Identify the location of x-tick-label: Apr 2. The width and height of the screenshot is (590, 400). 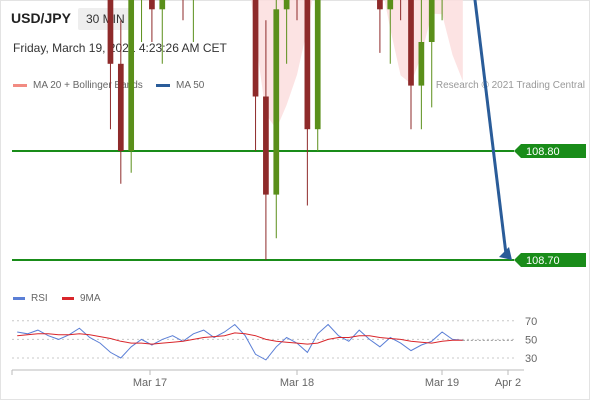
(508, 383).